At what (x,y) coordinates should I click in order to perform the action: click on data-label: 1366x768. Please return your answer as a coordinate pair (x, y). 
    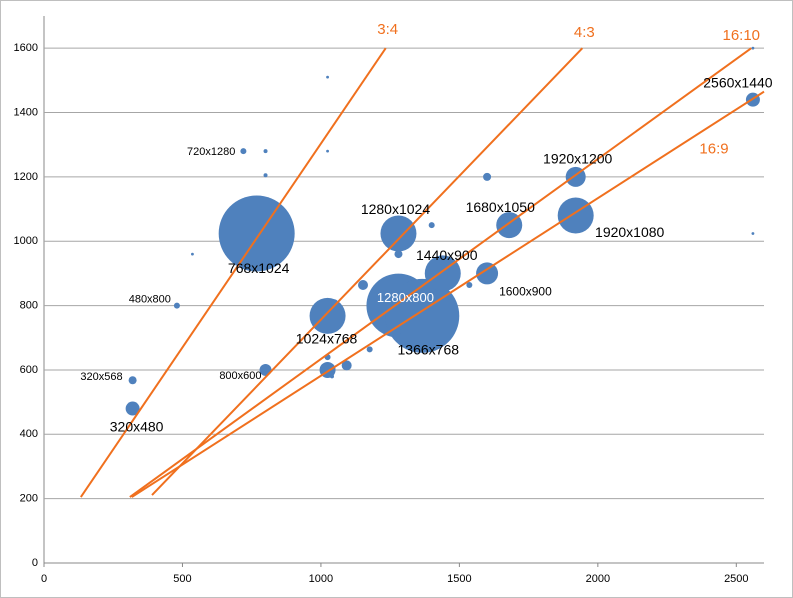
    Looking at the image, I should click on (429, 350).